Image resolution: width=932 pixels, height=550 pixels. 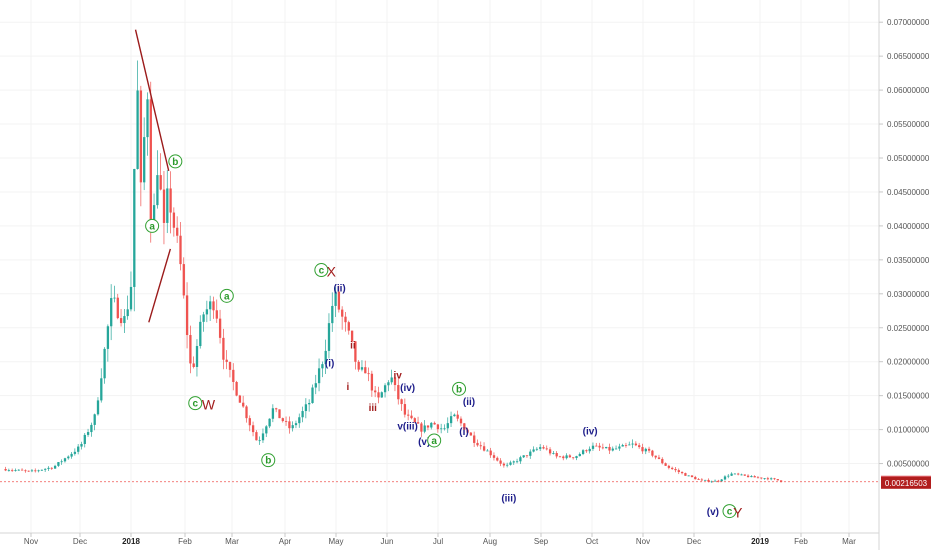 I want to click on wave-label-major: W, so click(x=209, y=404).